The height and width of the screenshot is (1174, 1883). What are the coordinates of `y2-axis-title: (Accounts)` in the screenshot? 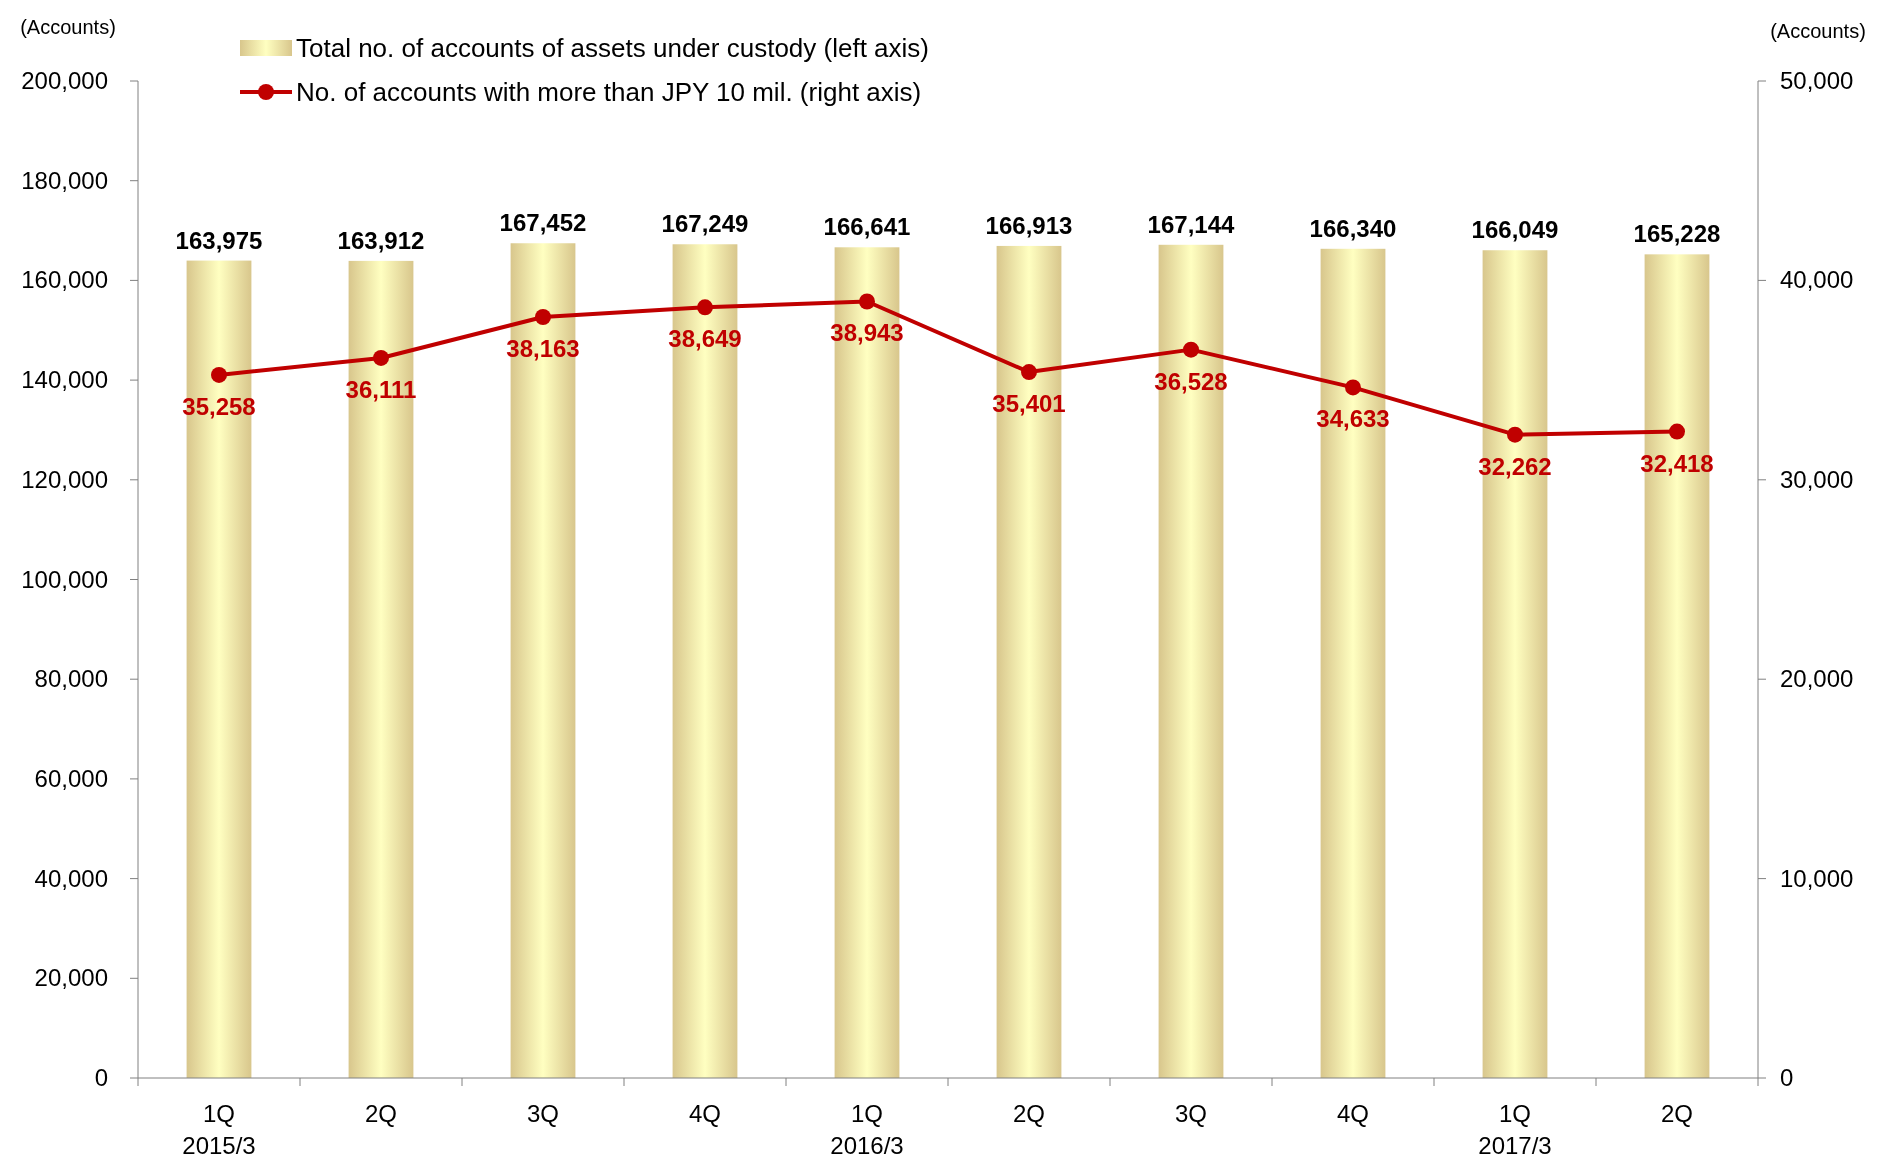 It's located at (1818, 31).